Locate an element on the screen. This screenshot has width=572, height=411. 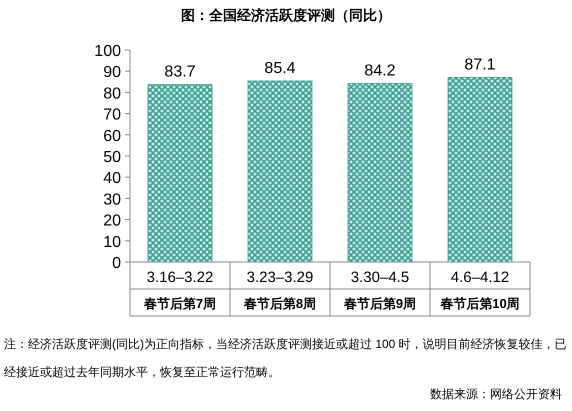
y-tick-label: 30 is located at coordinates (112, 199).